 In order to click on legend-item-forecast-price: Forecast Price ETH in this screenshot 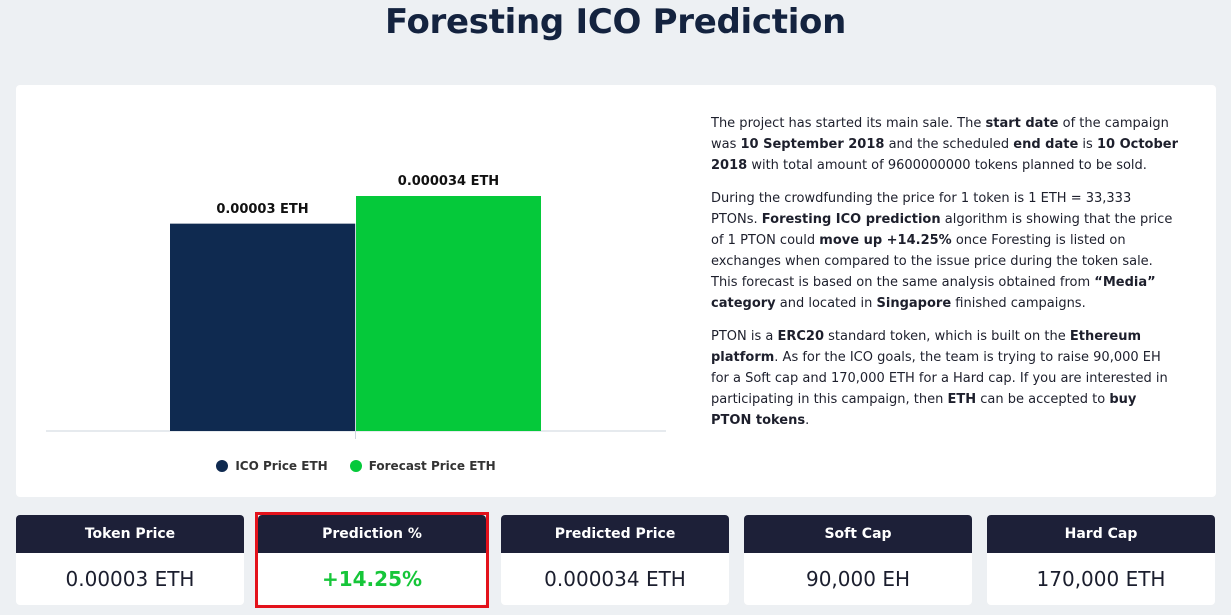, I will do `click(422, 466)`.